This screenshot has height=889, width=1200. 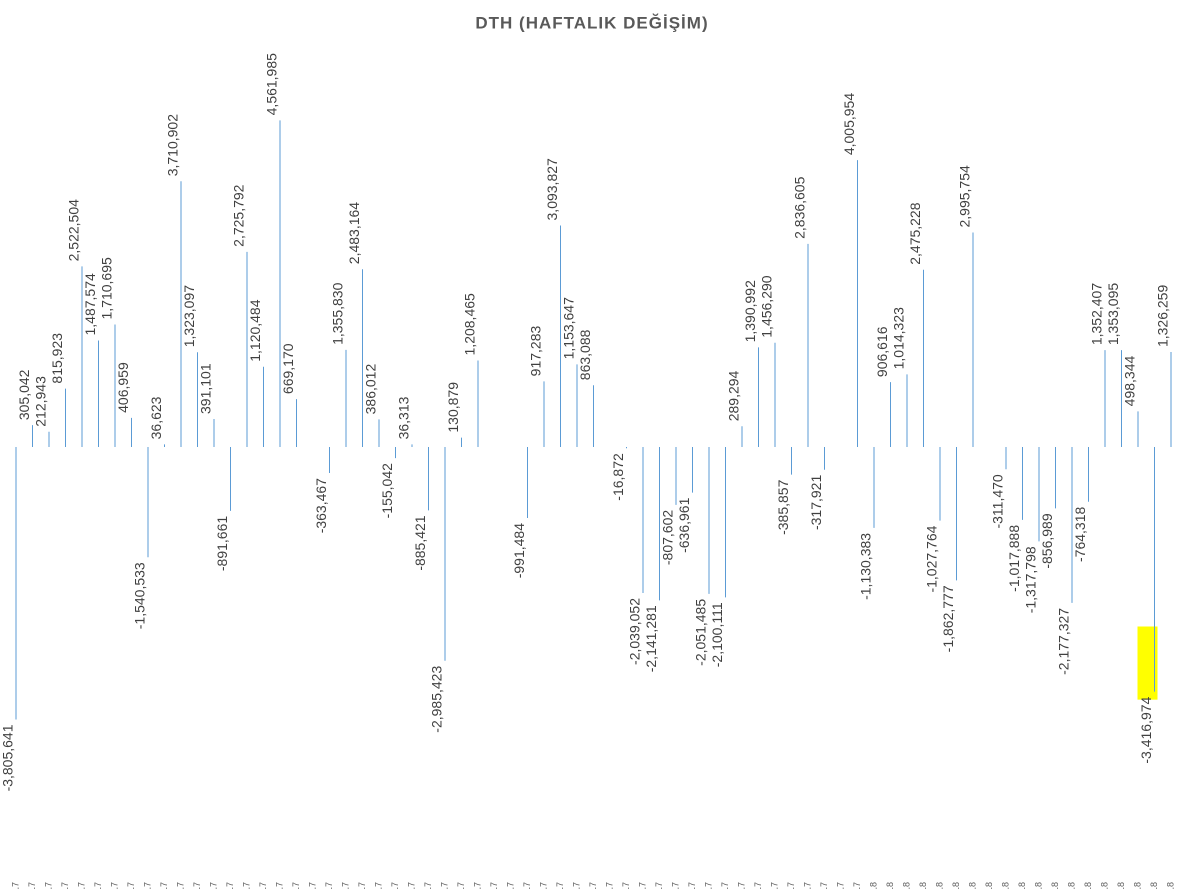 What do you see at coordinates (90, 304) in the screenshot?
I see `data-label: 1,487,574` at bounding box center [90, 304].